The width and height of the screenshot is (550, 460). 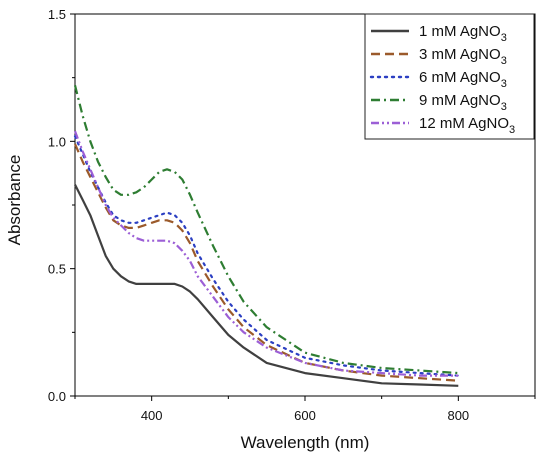 I want to click on x-axis: 400 600 800, so click(x=305, y=409).